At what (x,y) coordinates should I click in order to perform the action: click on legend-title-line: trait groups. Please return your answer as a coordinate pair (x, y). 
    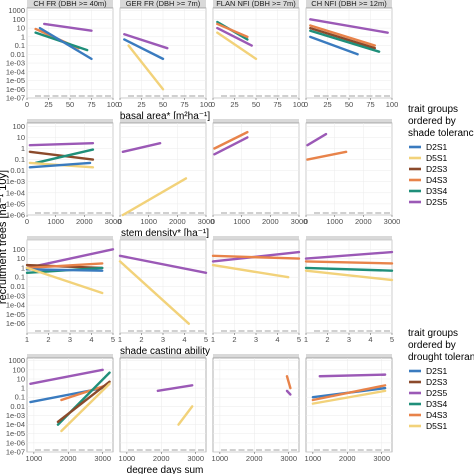
    Looking at the image, I should click on (433, 109).